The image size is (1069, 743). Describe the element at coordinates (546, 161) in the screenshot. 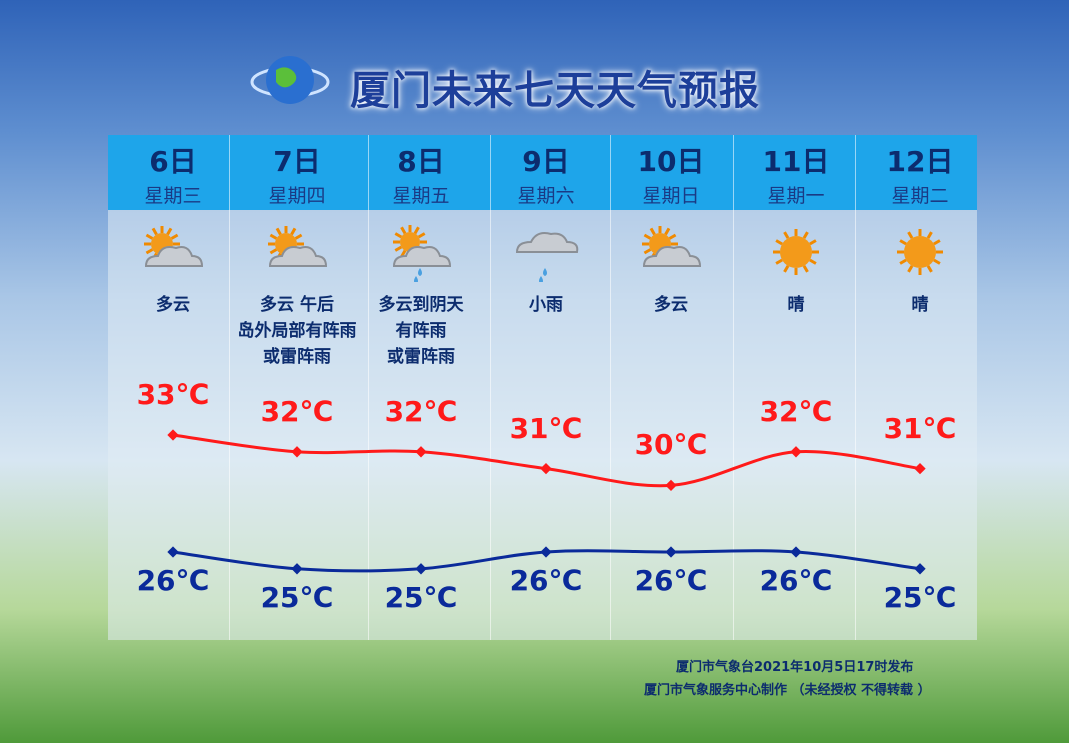

I see `day-label: 9日` at that location.